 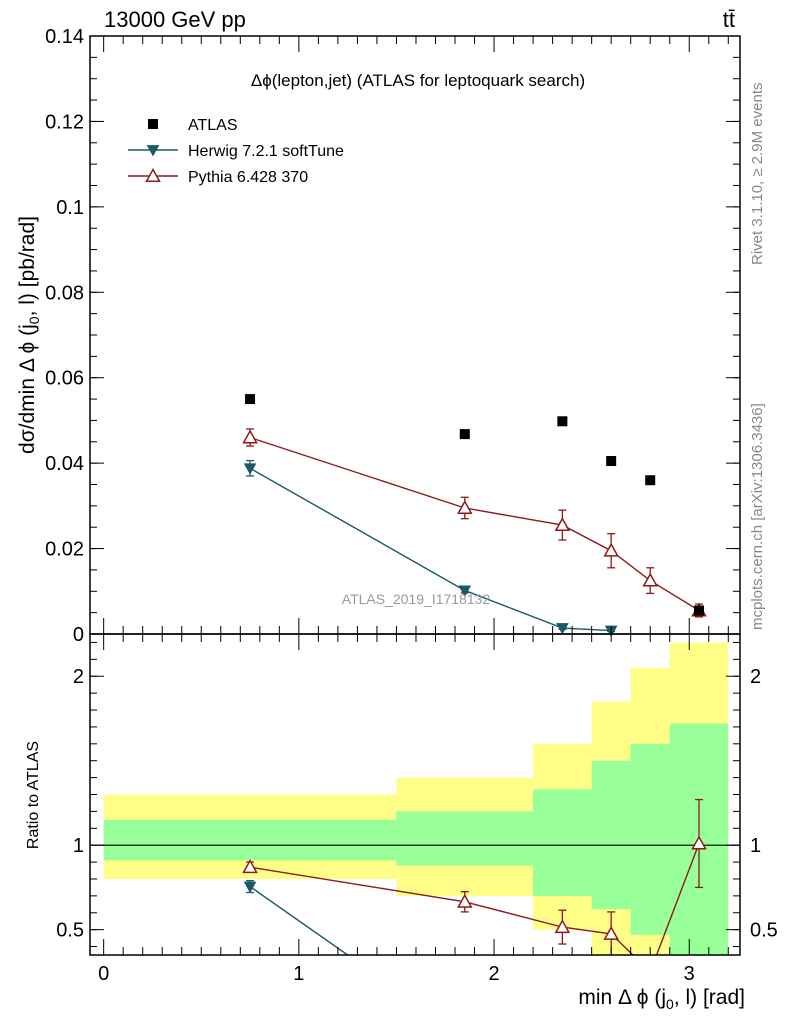 I want to click on pythia-main-line, so click(x=474, y=524).